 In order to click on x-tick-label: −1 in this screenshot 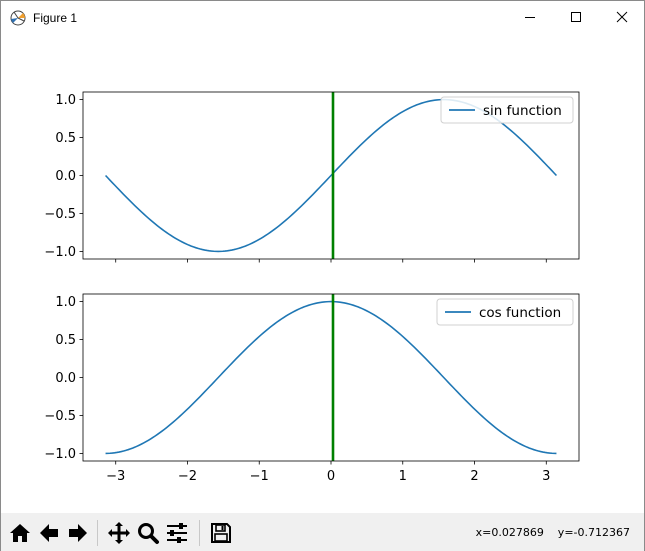, I will do `click(259, 476)`.